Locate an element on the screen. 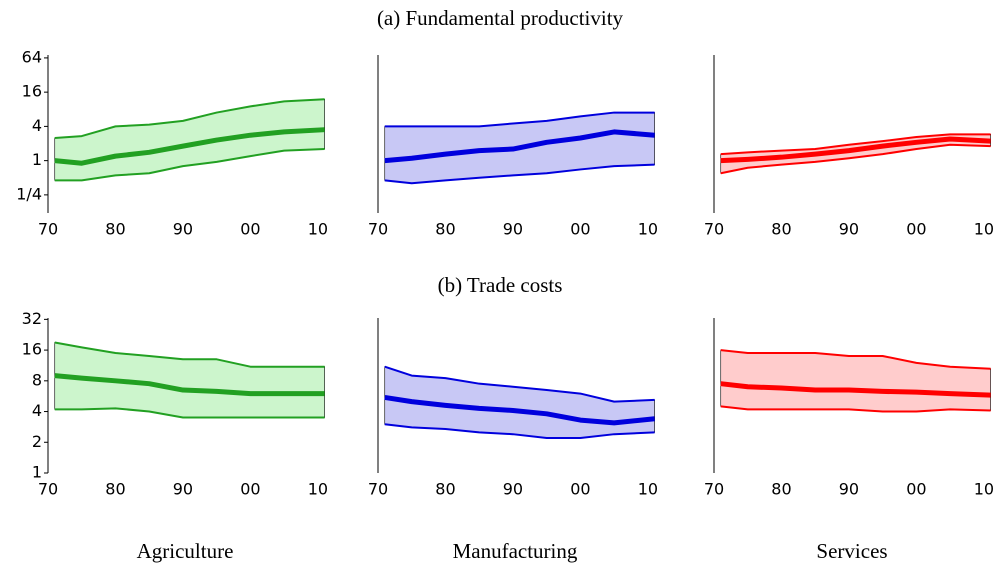 Image resolution: width=1000 pixels, height=567 pixels. y-tick-label: 1/4 is located at coordinates (29, 193).